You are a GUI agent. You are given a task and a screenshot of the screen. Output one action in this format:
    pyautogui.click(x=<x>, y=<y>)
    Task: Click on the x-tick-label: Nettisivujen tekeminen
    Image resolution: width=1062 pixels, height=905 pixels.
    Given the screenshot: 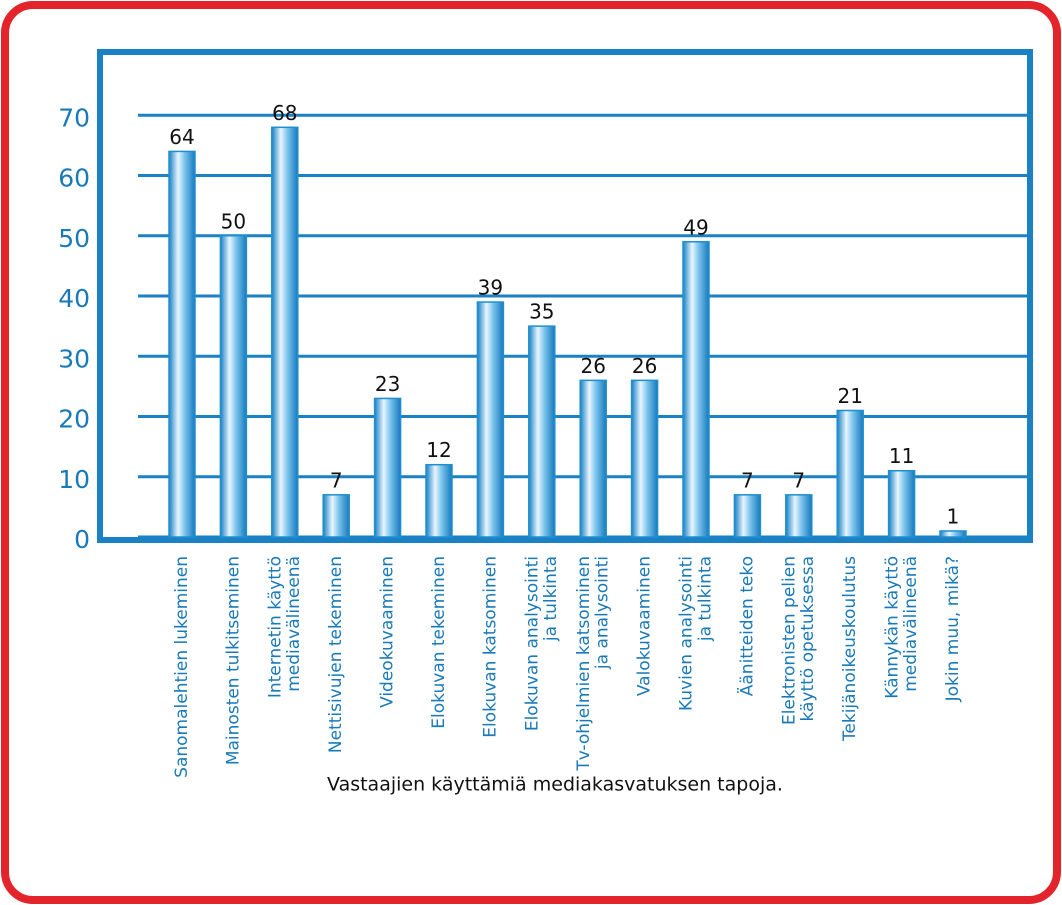 What is the action you would take?
    pyautogui.click(x=336, y=654)
    